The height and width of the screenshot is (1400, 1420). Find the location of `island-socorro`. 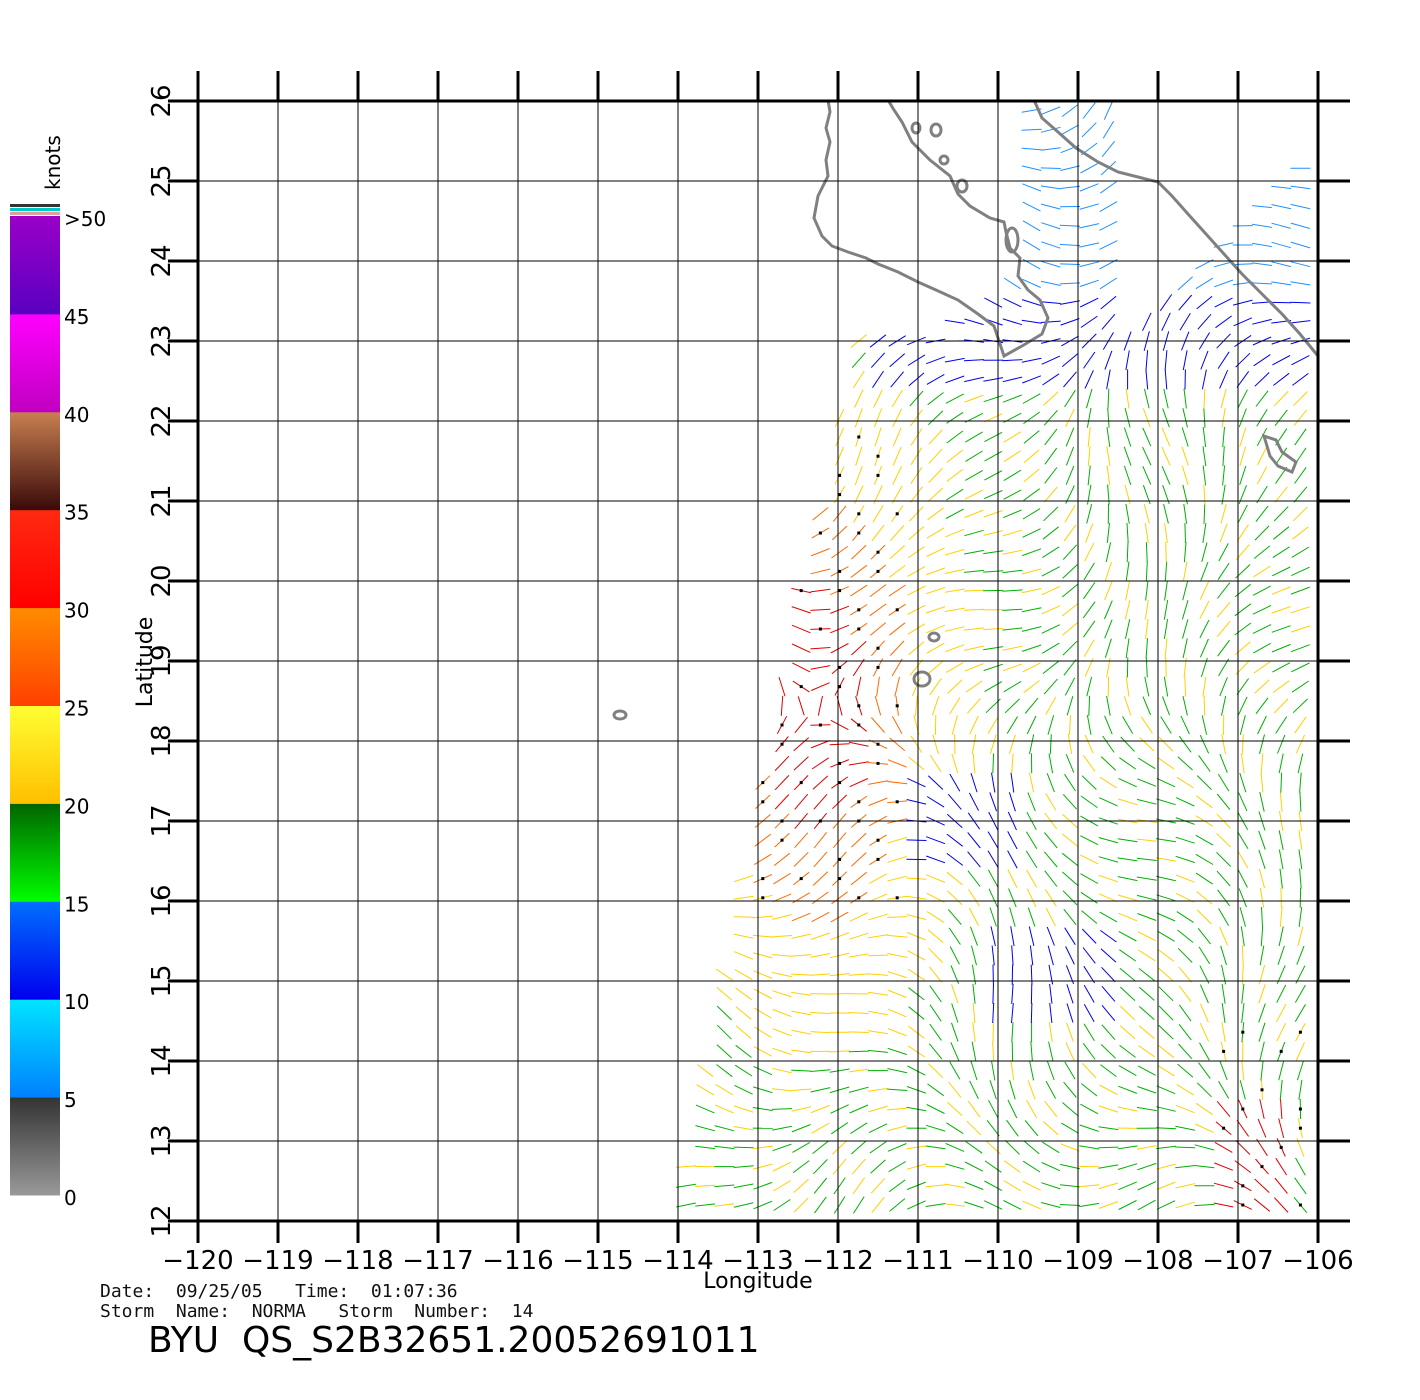

island-socorro is located at coordinates (922, 679).